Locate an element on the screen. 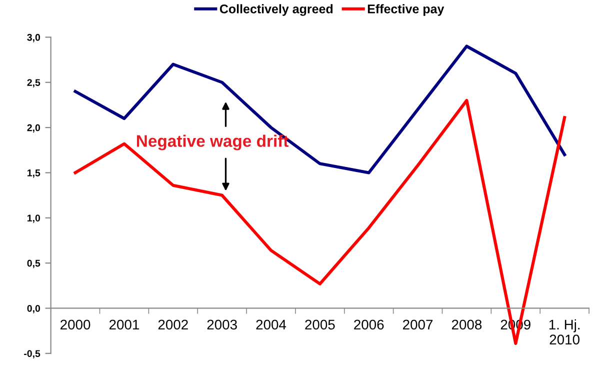 This screenshot has width=598, height=372. x-tick-label: 2000 is located at coordinates (75, 325).